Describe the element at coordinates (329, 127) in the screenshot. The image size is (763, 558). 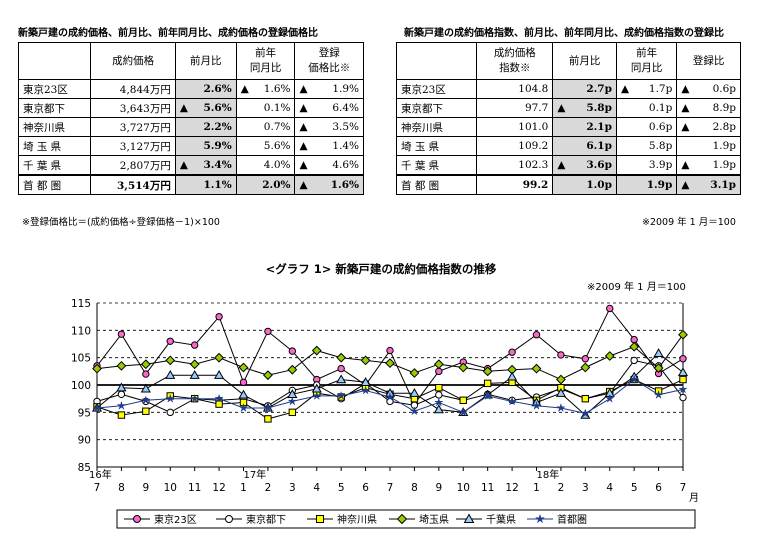
I see `left-table-cell-c4: ▲ 3.5%` at that location.